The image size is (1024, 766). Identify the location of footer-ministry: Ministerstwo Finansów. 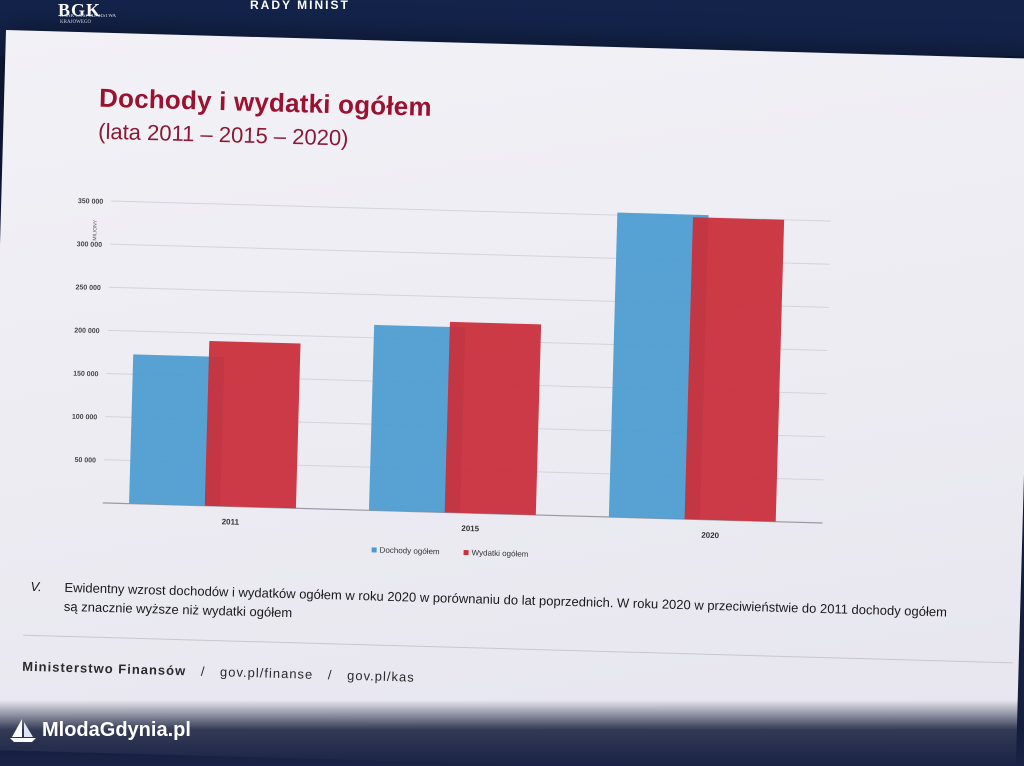
(104, 668).